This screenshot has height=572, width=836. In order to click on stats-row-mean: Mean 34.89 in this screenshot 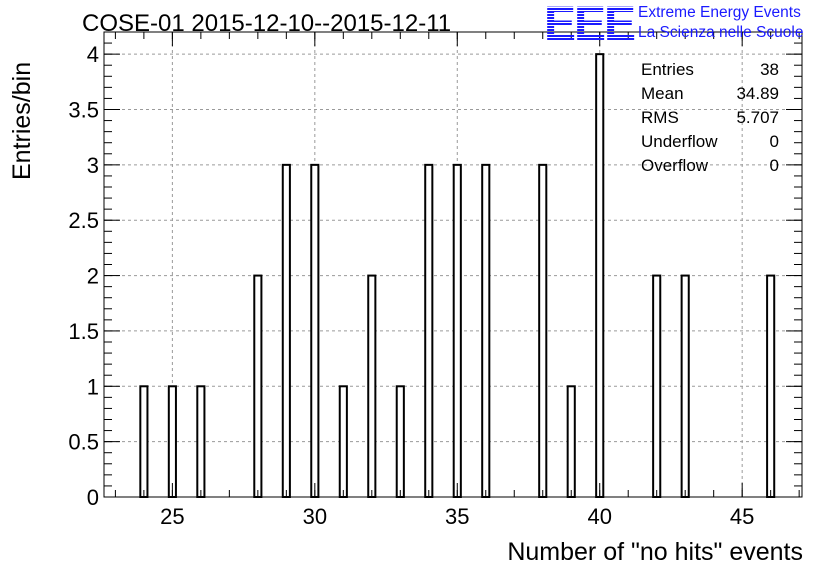, I will do `click(710, 96)`.